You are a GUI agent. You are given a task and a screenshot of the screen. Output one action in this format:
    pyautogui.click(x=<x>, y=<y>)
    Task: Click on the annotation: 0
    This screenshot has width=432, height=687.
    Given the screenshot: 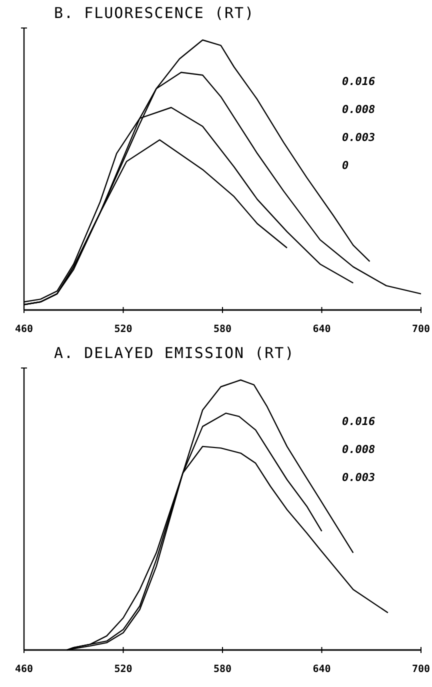 What is the action you would take?
    pyautogui.click(x=345, y=165)
    